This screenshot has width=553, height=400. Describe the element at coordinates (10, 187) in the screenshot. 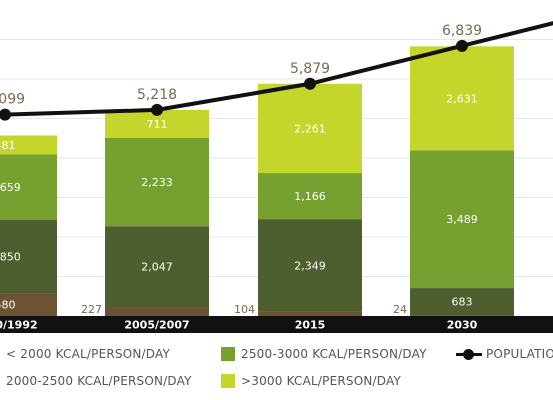

I see `segment-label: 1,659` at that location.